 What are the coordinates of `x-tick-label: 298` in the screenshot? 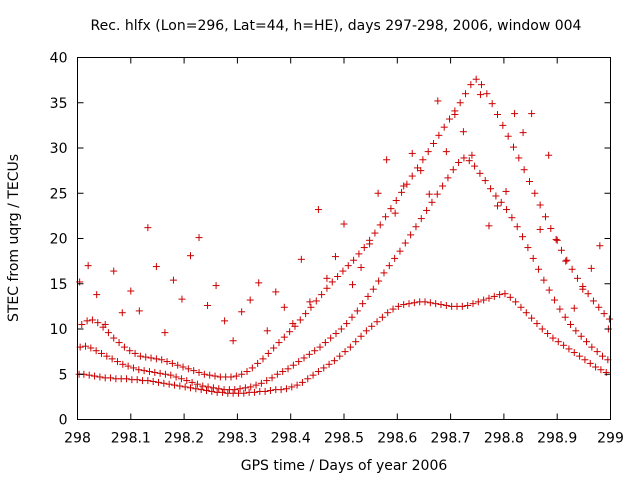 It's located at (77, 439).